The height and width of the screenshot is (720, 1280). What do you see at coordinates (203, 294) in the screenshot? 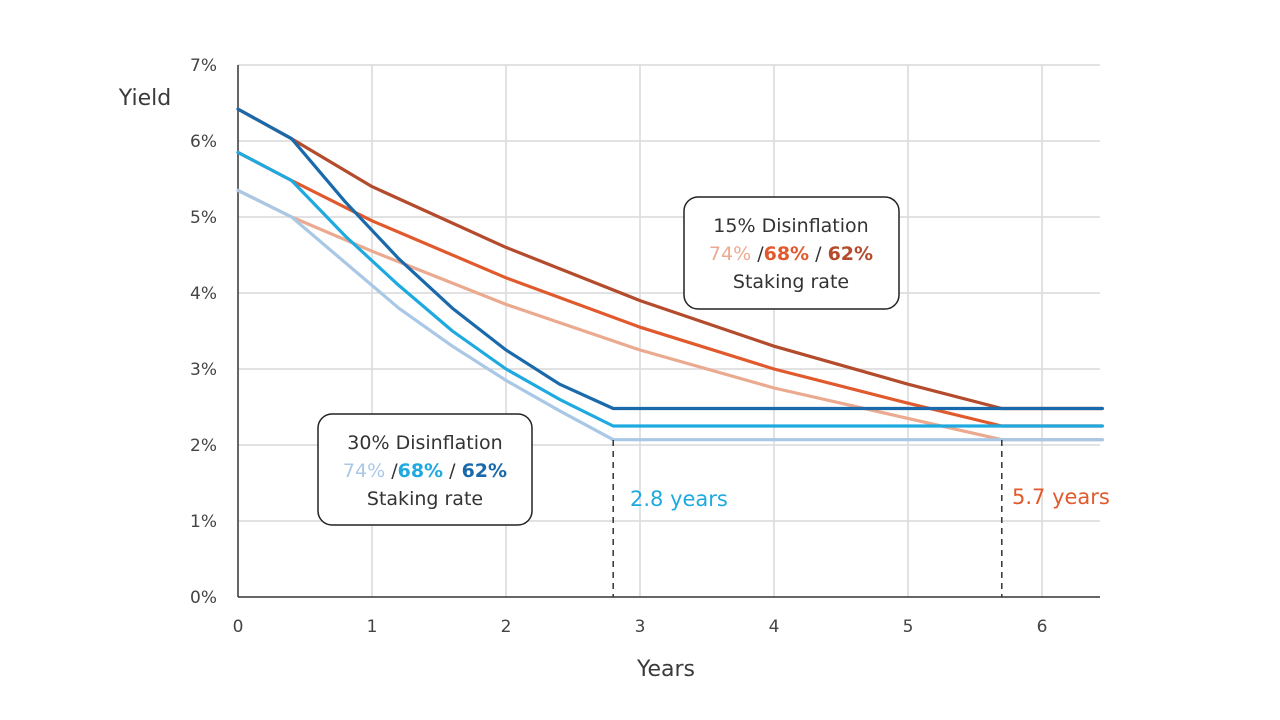
I see `y-tick-label: 4%` at bounding box center [203, 294].